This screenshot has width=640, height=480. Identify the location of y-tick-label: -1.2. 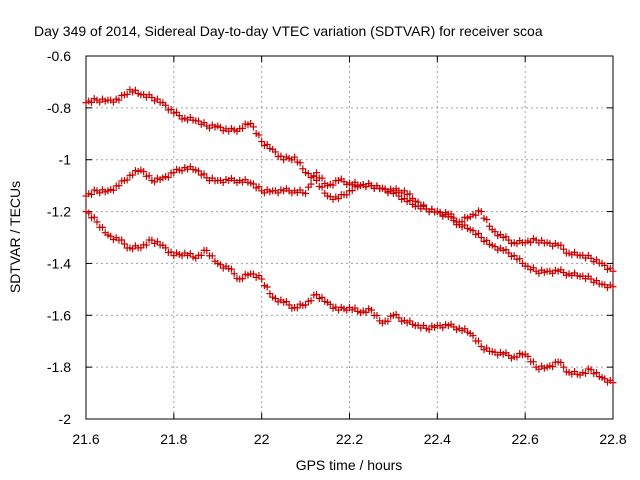
(59, 212).